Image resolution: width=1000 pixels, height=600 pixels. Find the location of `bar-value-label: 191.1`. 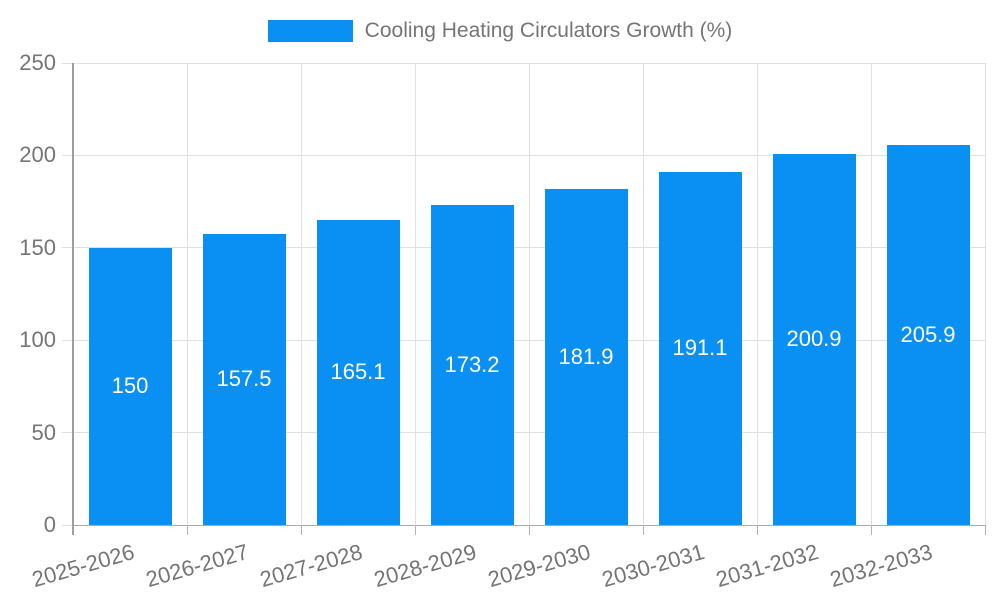

bar-value-label: 191.1 is located at coordinates (700, 348).